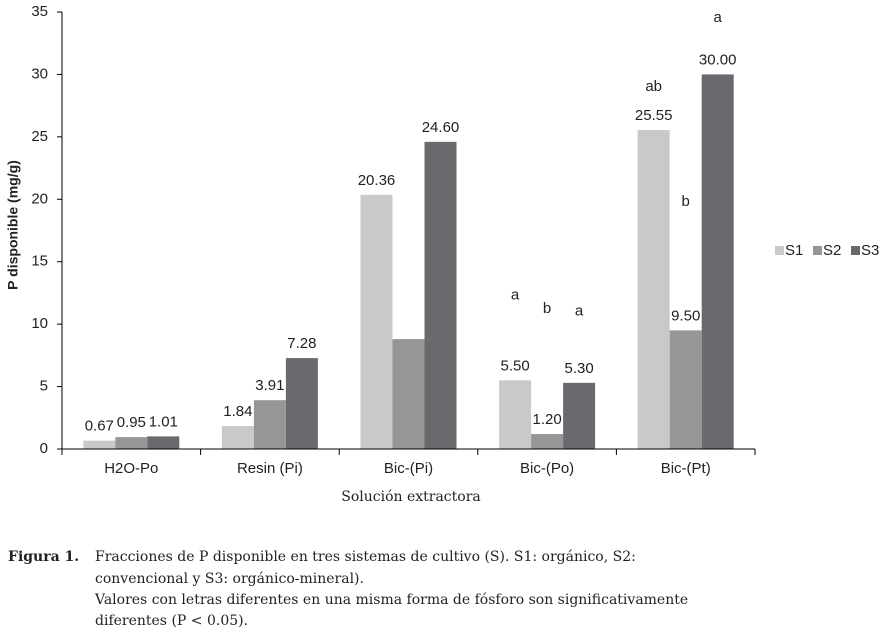 This screenshot has height=633, width=890. I want to click on value-label: 30.00, so click(718, 59).